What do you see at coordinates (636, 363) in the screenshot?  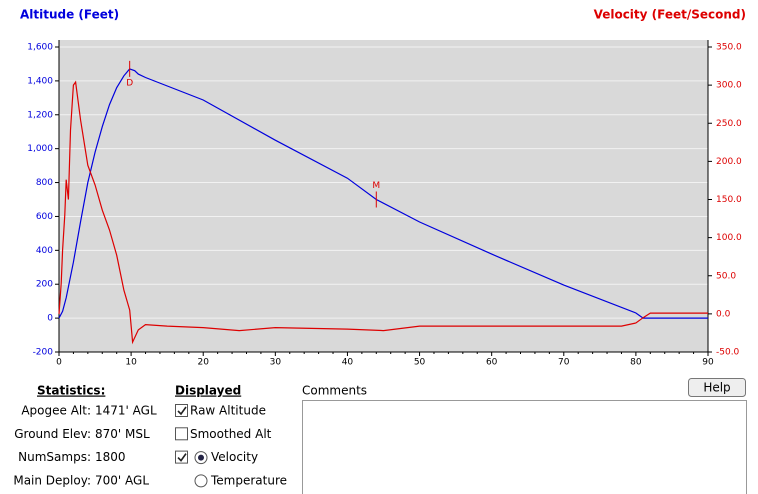 I see `x-tick-label: 80` at bounding box center [636, 363].